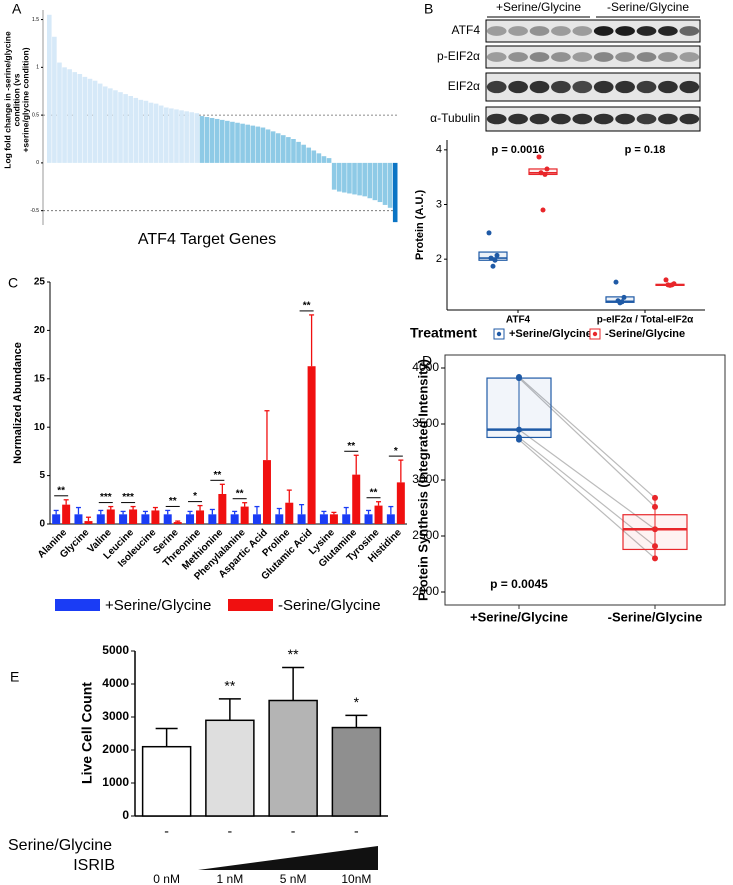  What do you see at coordinates (425, 535) in the screenshot?
I see `y-tick-label: 2500` at bounding box center [425, 535].